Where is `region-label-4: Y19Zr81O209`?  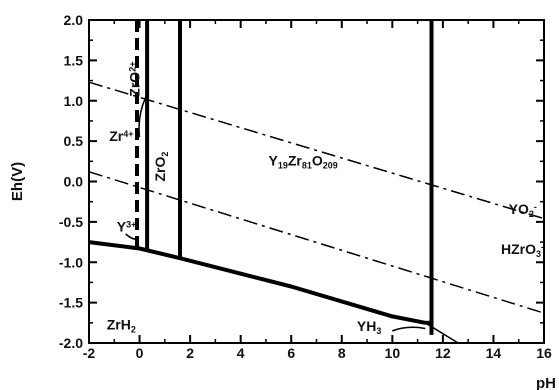 region-label-4: Y19Zr81O209 is located at coordinates (303, 161).